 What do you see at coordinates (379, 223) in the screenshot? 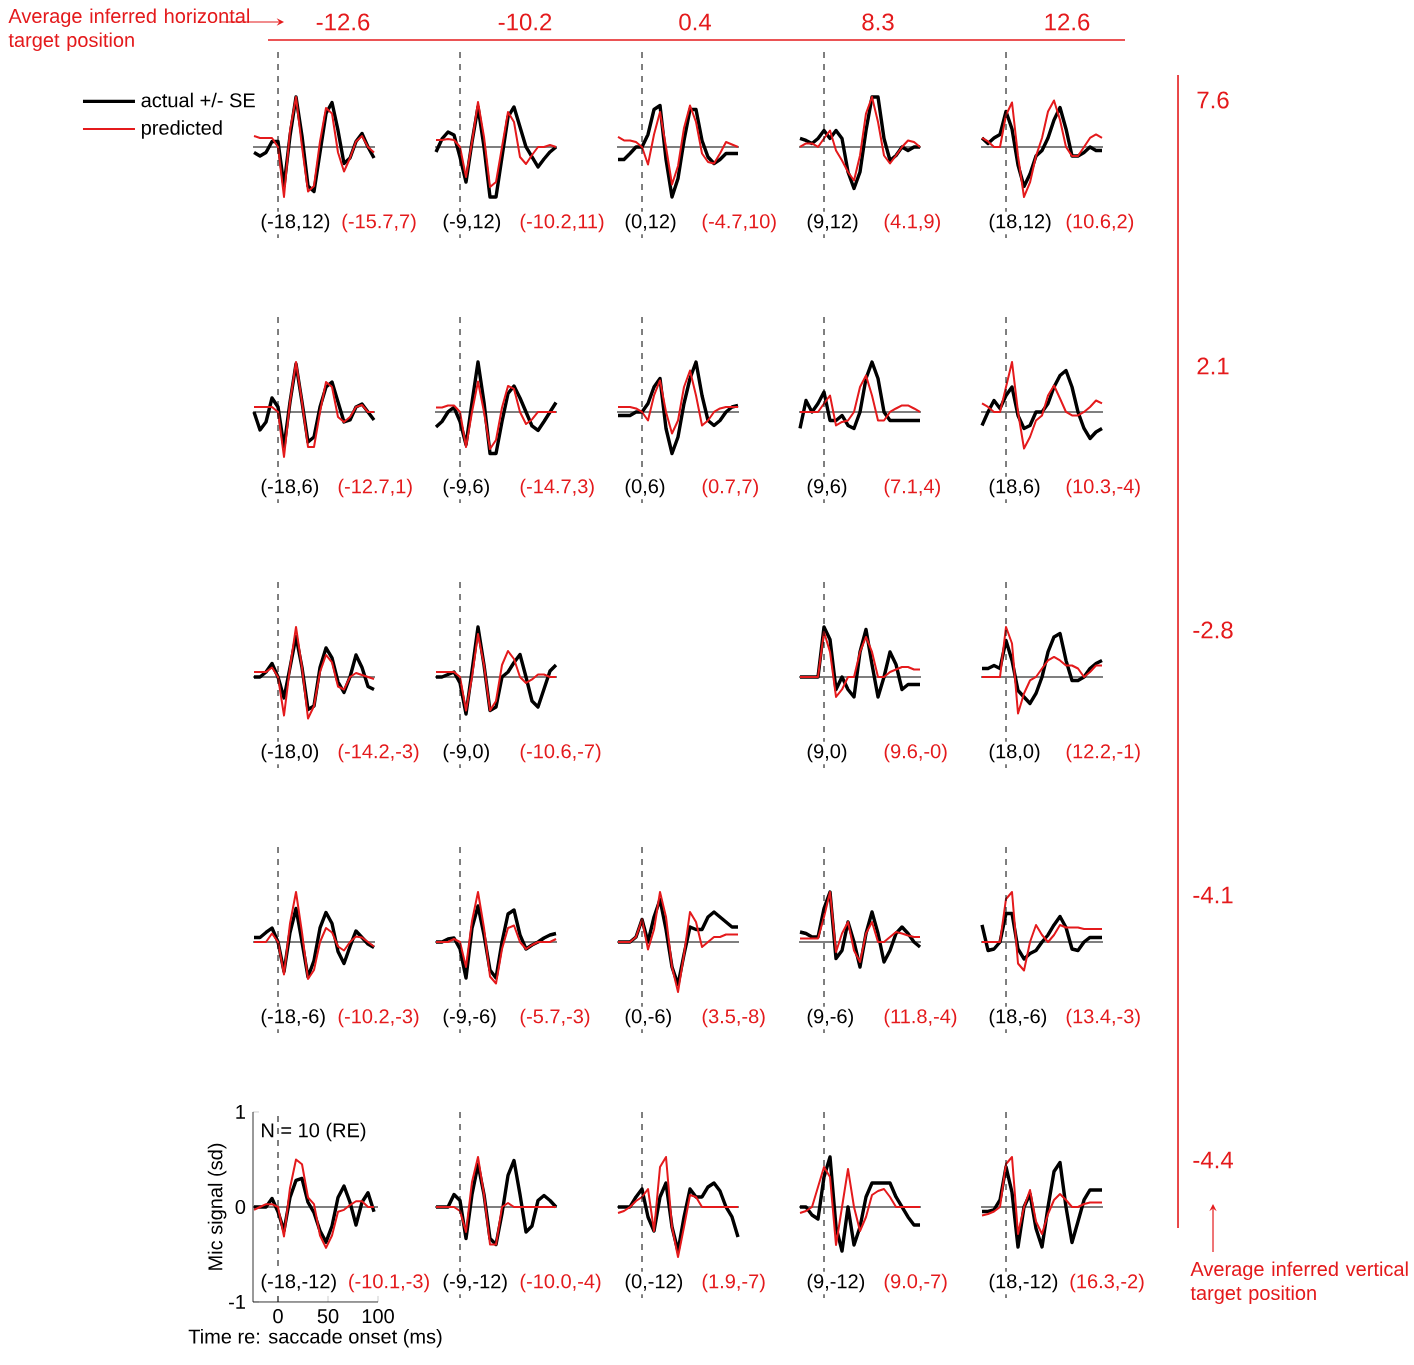
I see `text: (-15.7,7)` at bounding box center [379, 223].